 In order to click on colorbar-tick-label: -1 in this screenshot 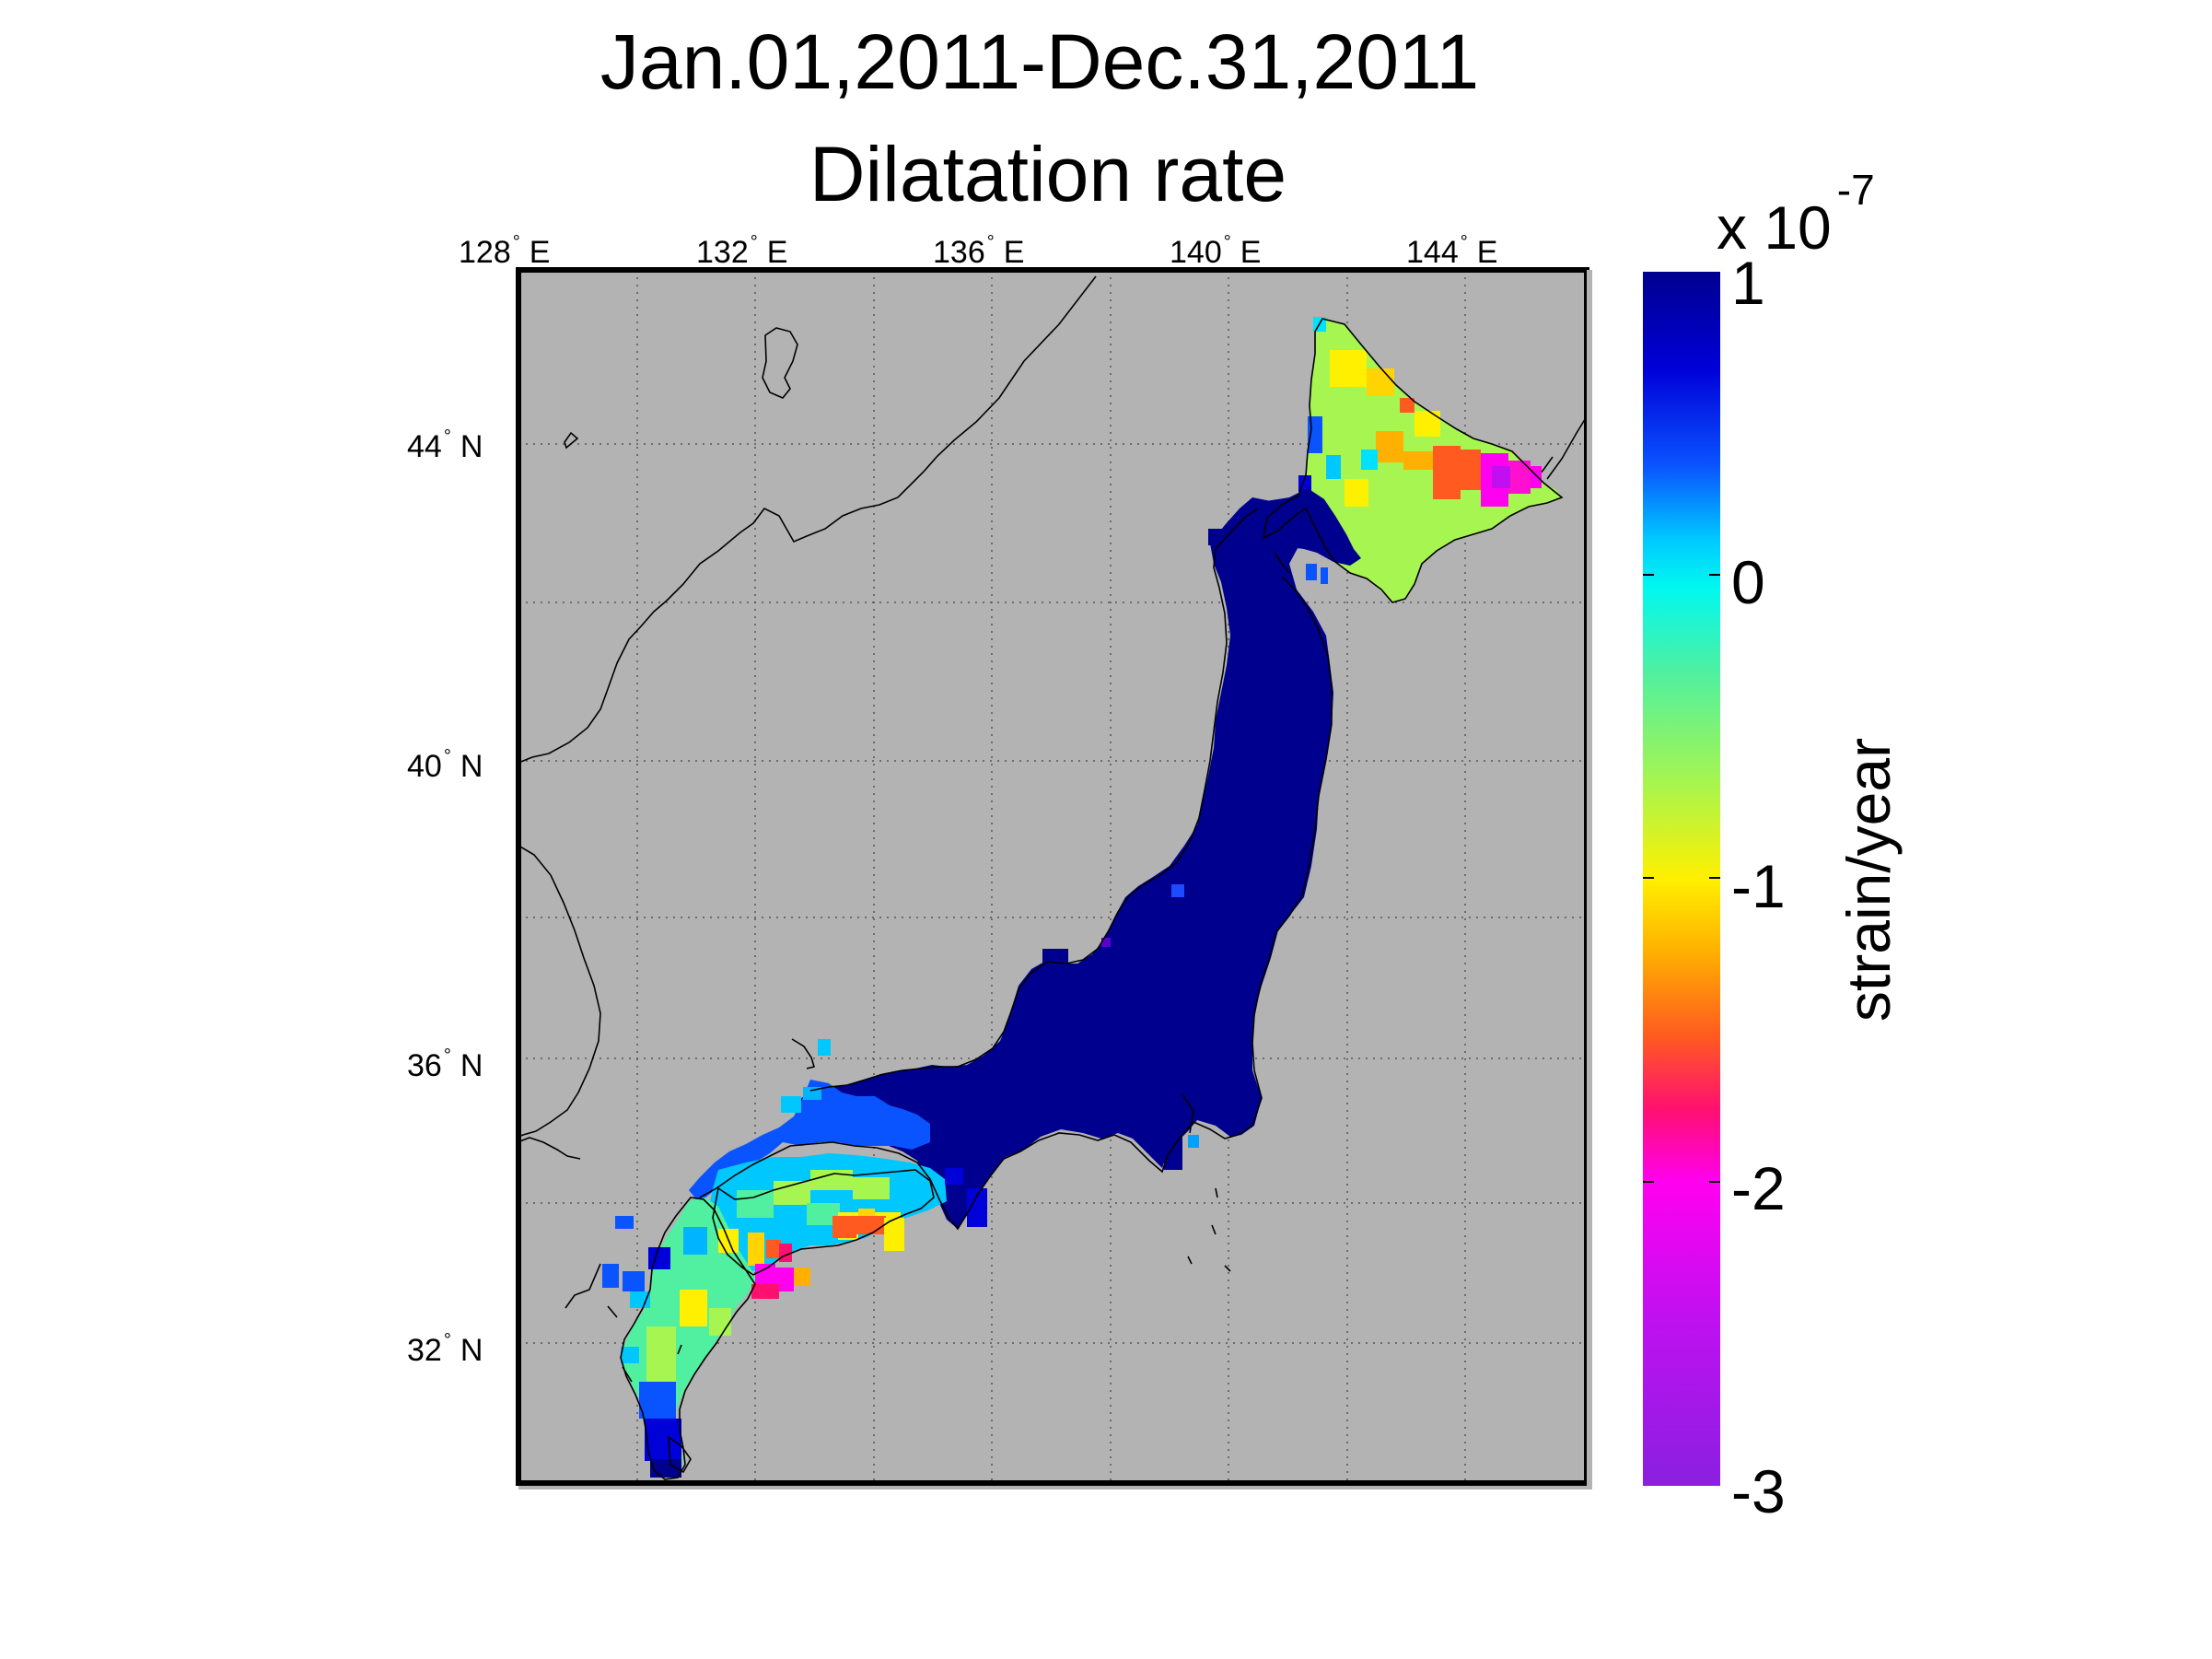, I will do `click(1759, 886)`.